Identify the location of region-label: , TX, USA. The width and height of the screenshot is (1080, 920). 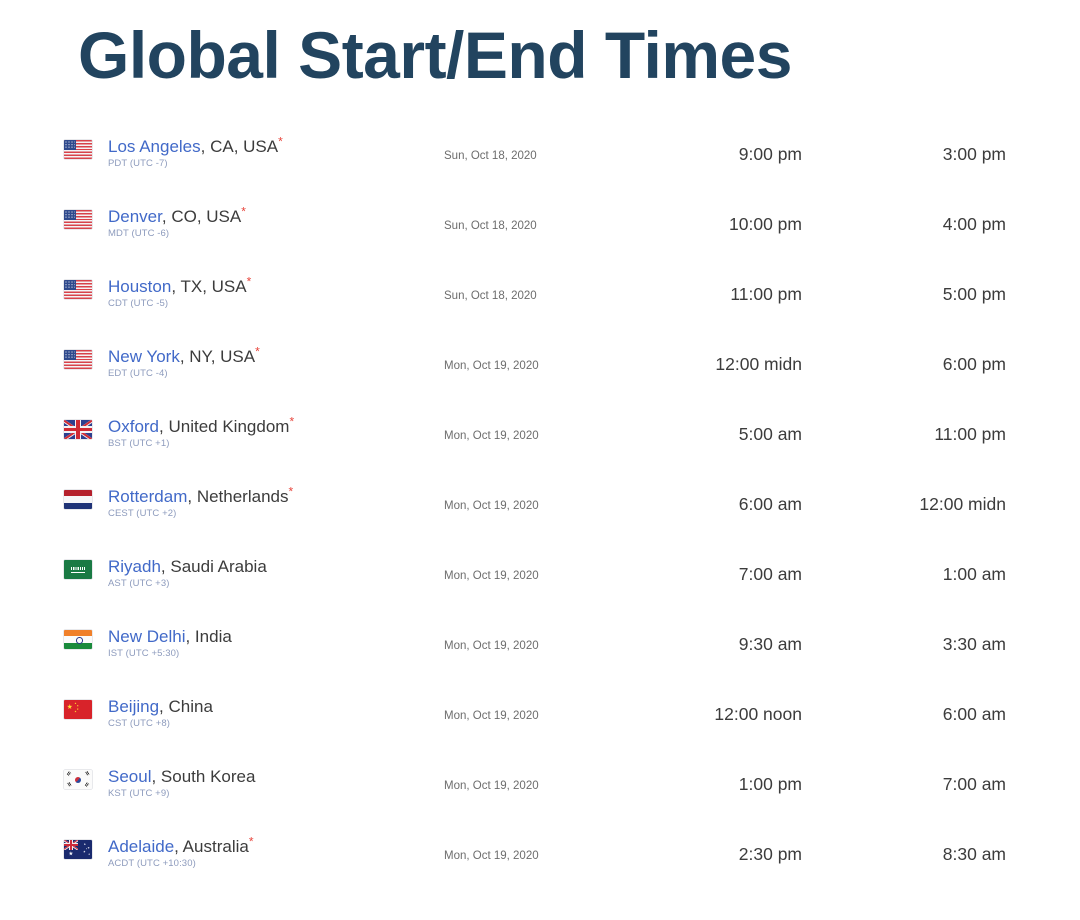
(209, 286).